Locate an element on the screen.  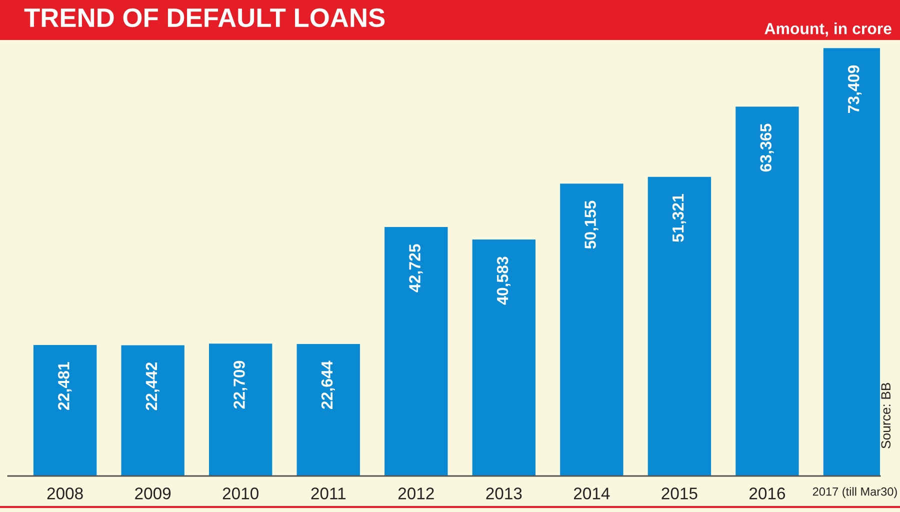
data-label: 42,725 is located at coordinates (416, 268).